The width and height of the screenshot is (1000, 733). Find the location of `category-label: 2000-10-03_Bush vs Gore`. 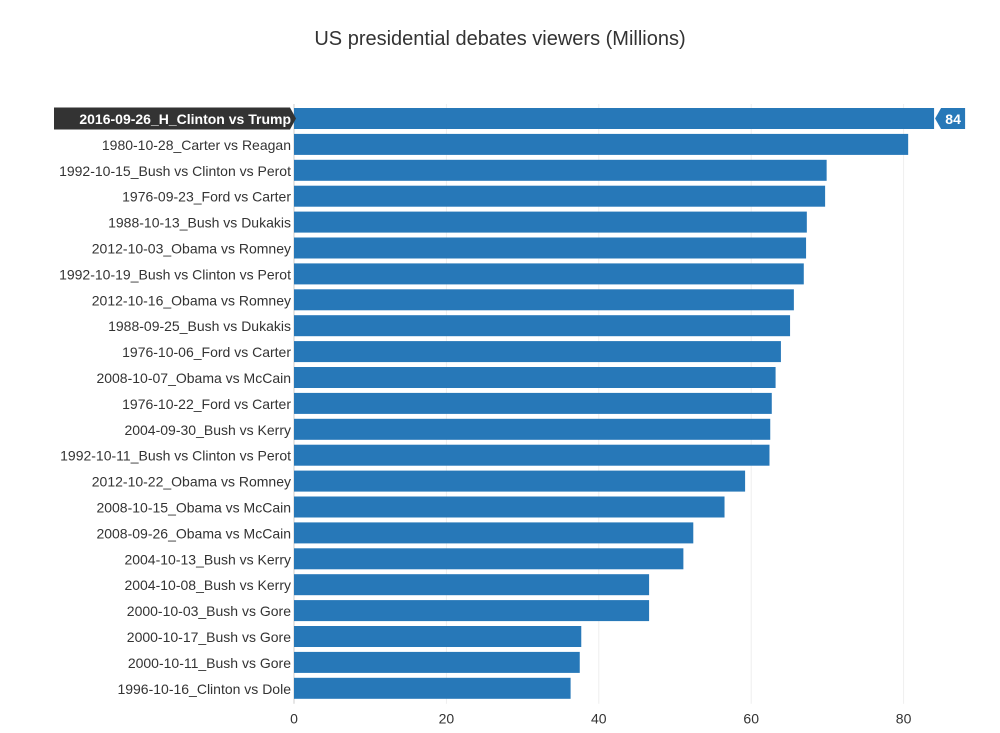

category-label: 2000-10-03_Bush vs Gore is located at coordinates (209, 611).